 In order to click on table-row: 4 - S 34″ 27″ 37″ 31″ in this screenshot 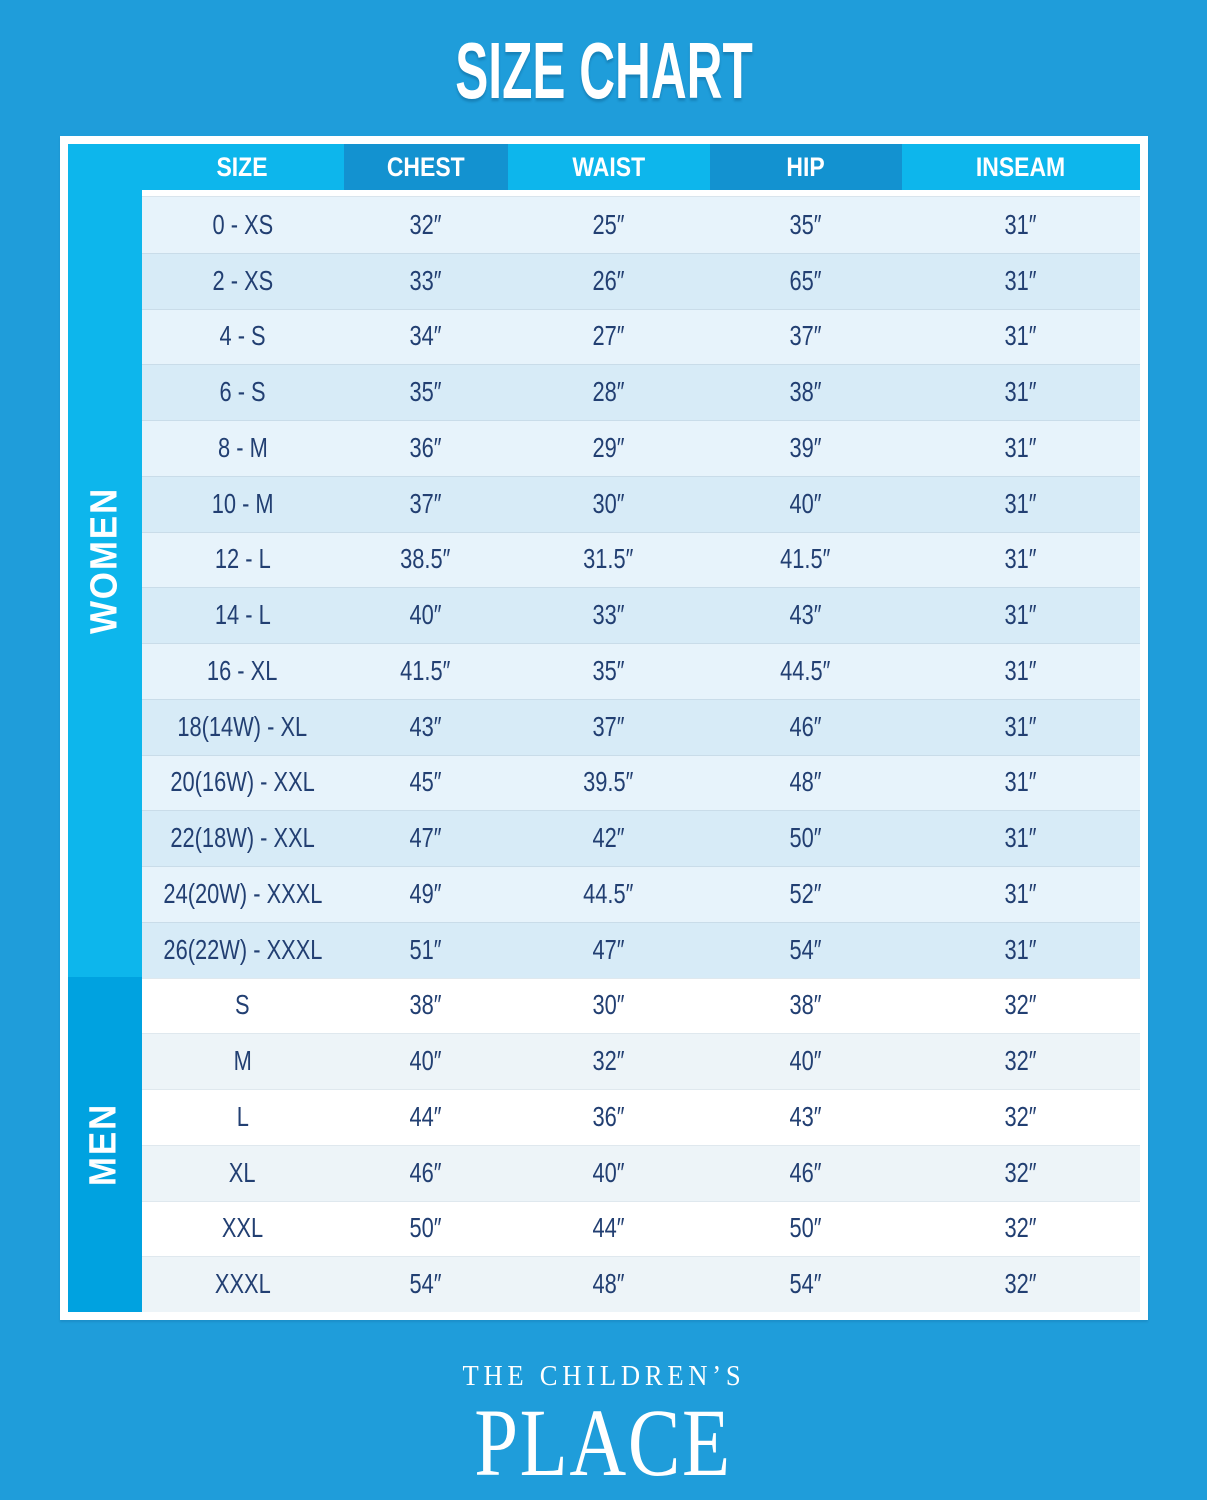, I will do `click(640, 336)`.